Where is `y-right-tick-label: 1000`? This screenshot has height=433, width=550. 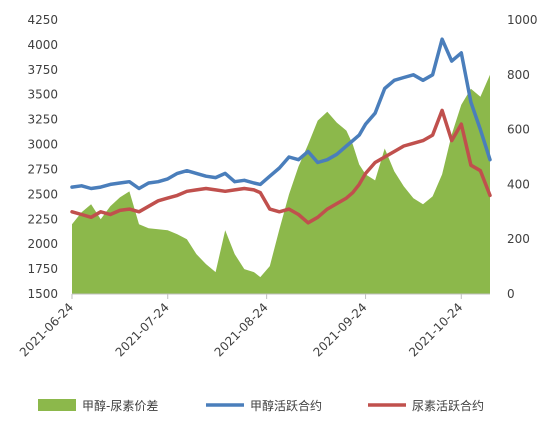
y-right-tick-label: 1000 is located at coordinates (522, 20).